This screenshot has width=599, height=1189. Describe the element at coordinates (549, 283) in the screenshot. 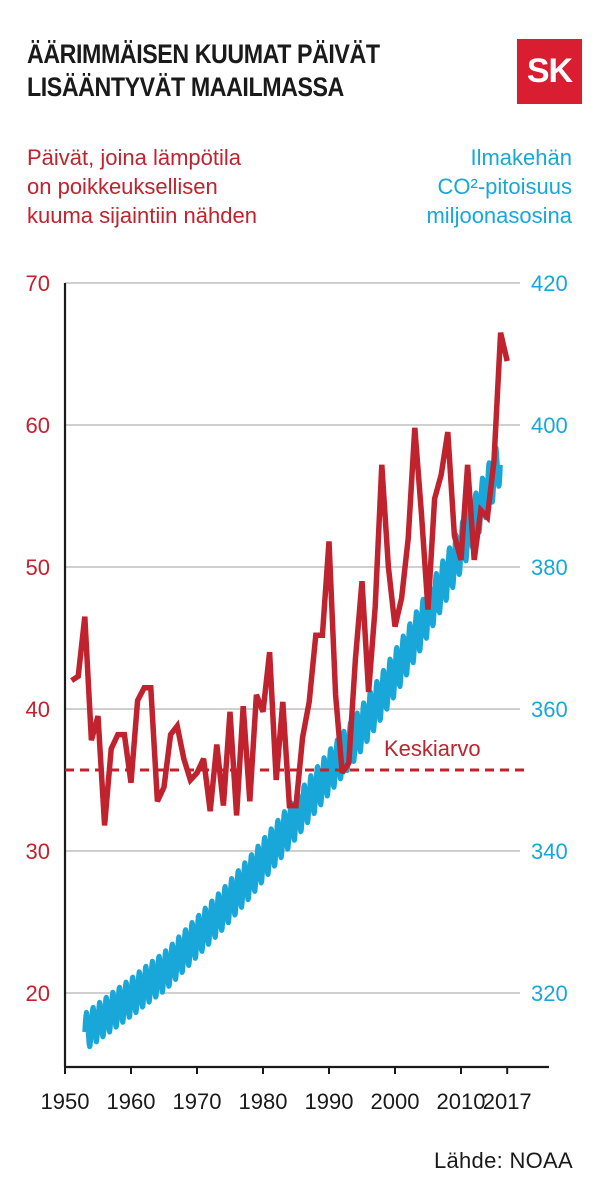

I see `y-right-tick-label: 420` at that location.